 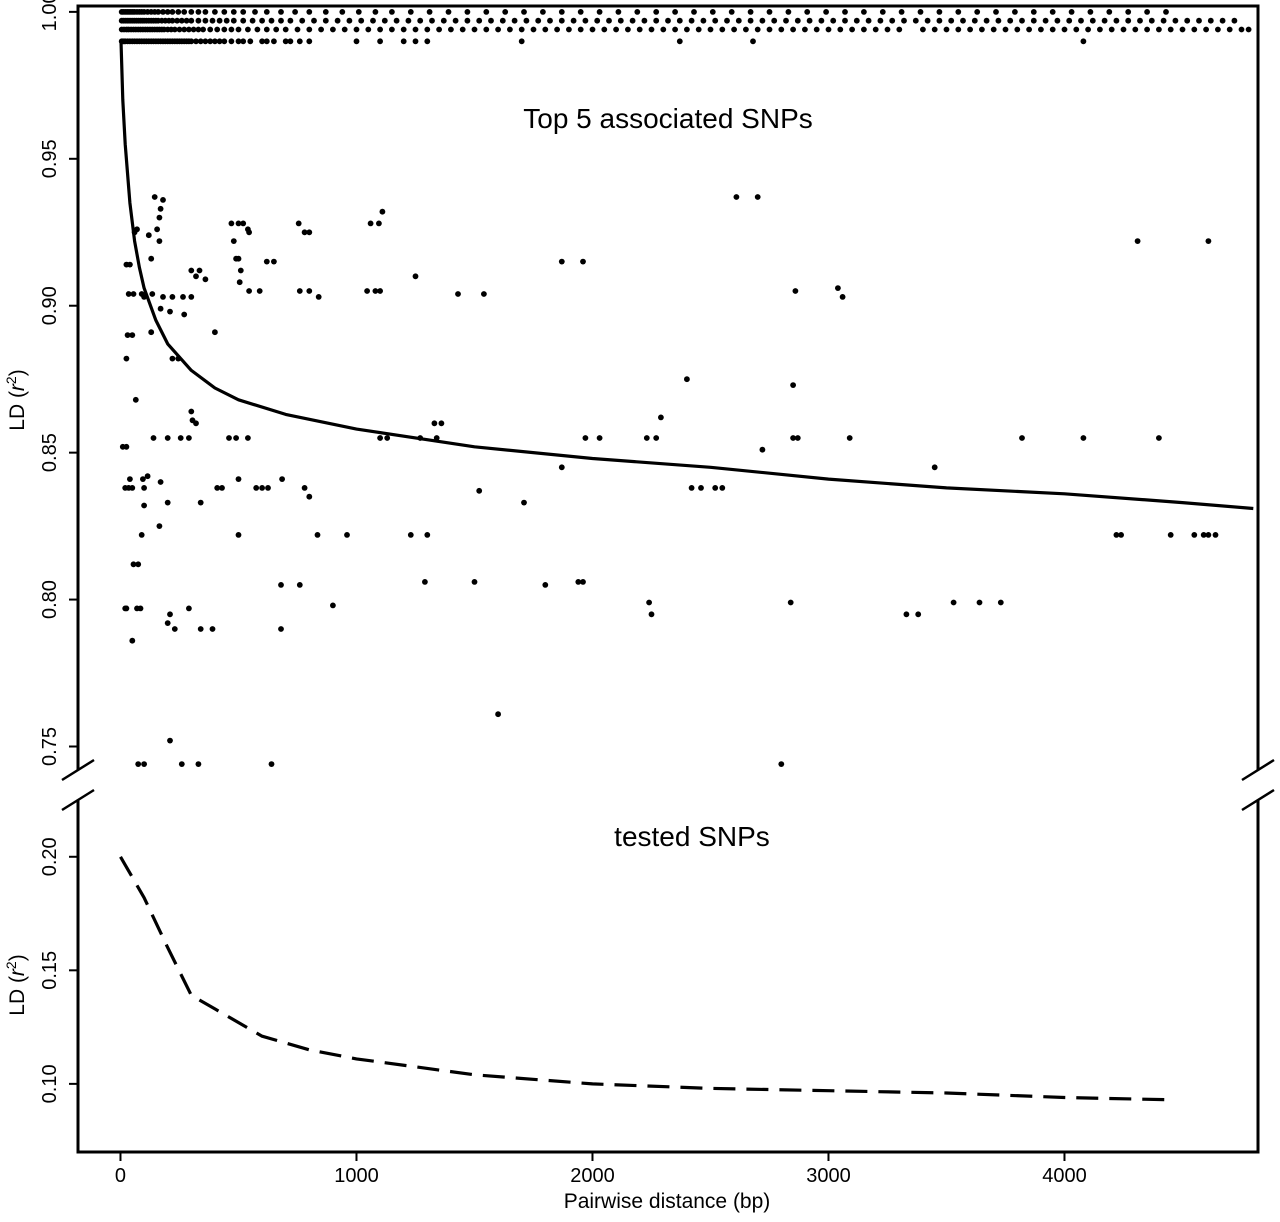 What do you see at coordinates (356, 1176) in the screenshot?
I see `x-tick-label-1: 1000` at bounding box center [356, 1176].